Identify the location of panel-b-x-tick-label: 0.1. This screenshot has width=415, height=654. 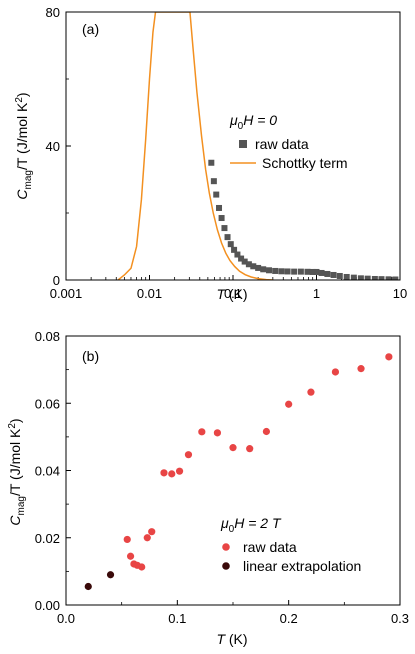
(177, 618).